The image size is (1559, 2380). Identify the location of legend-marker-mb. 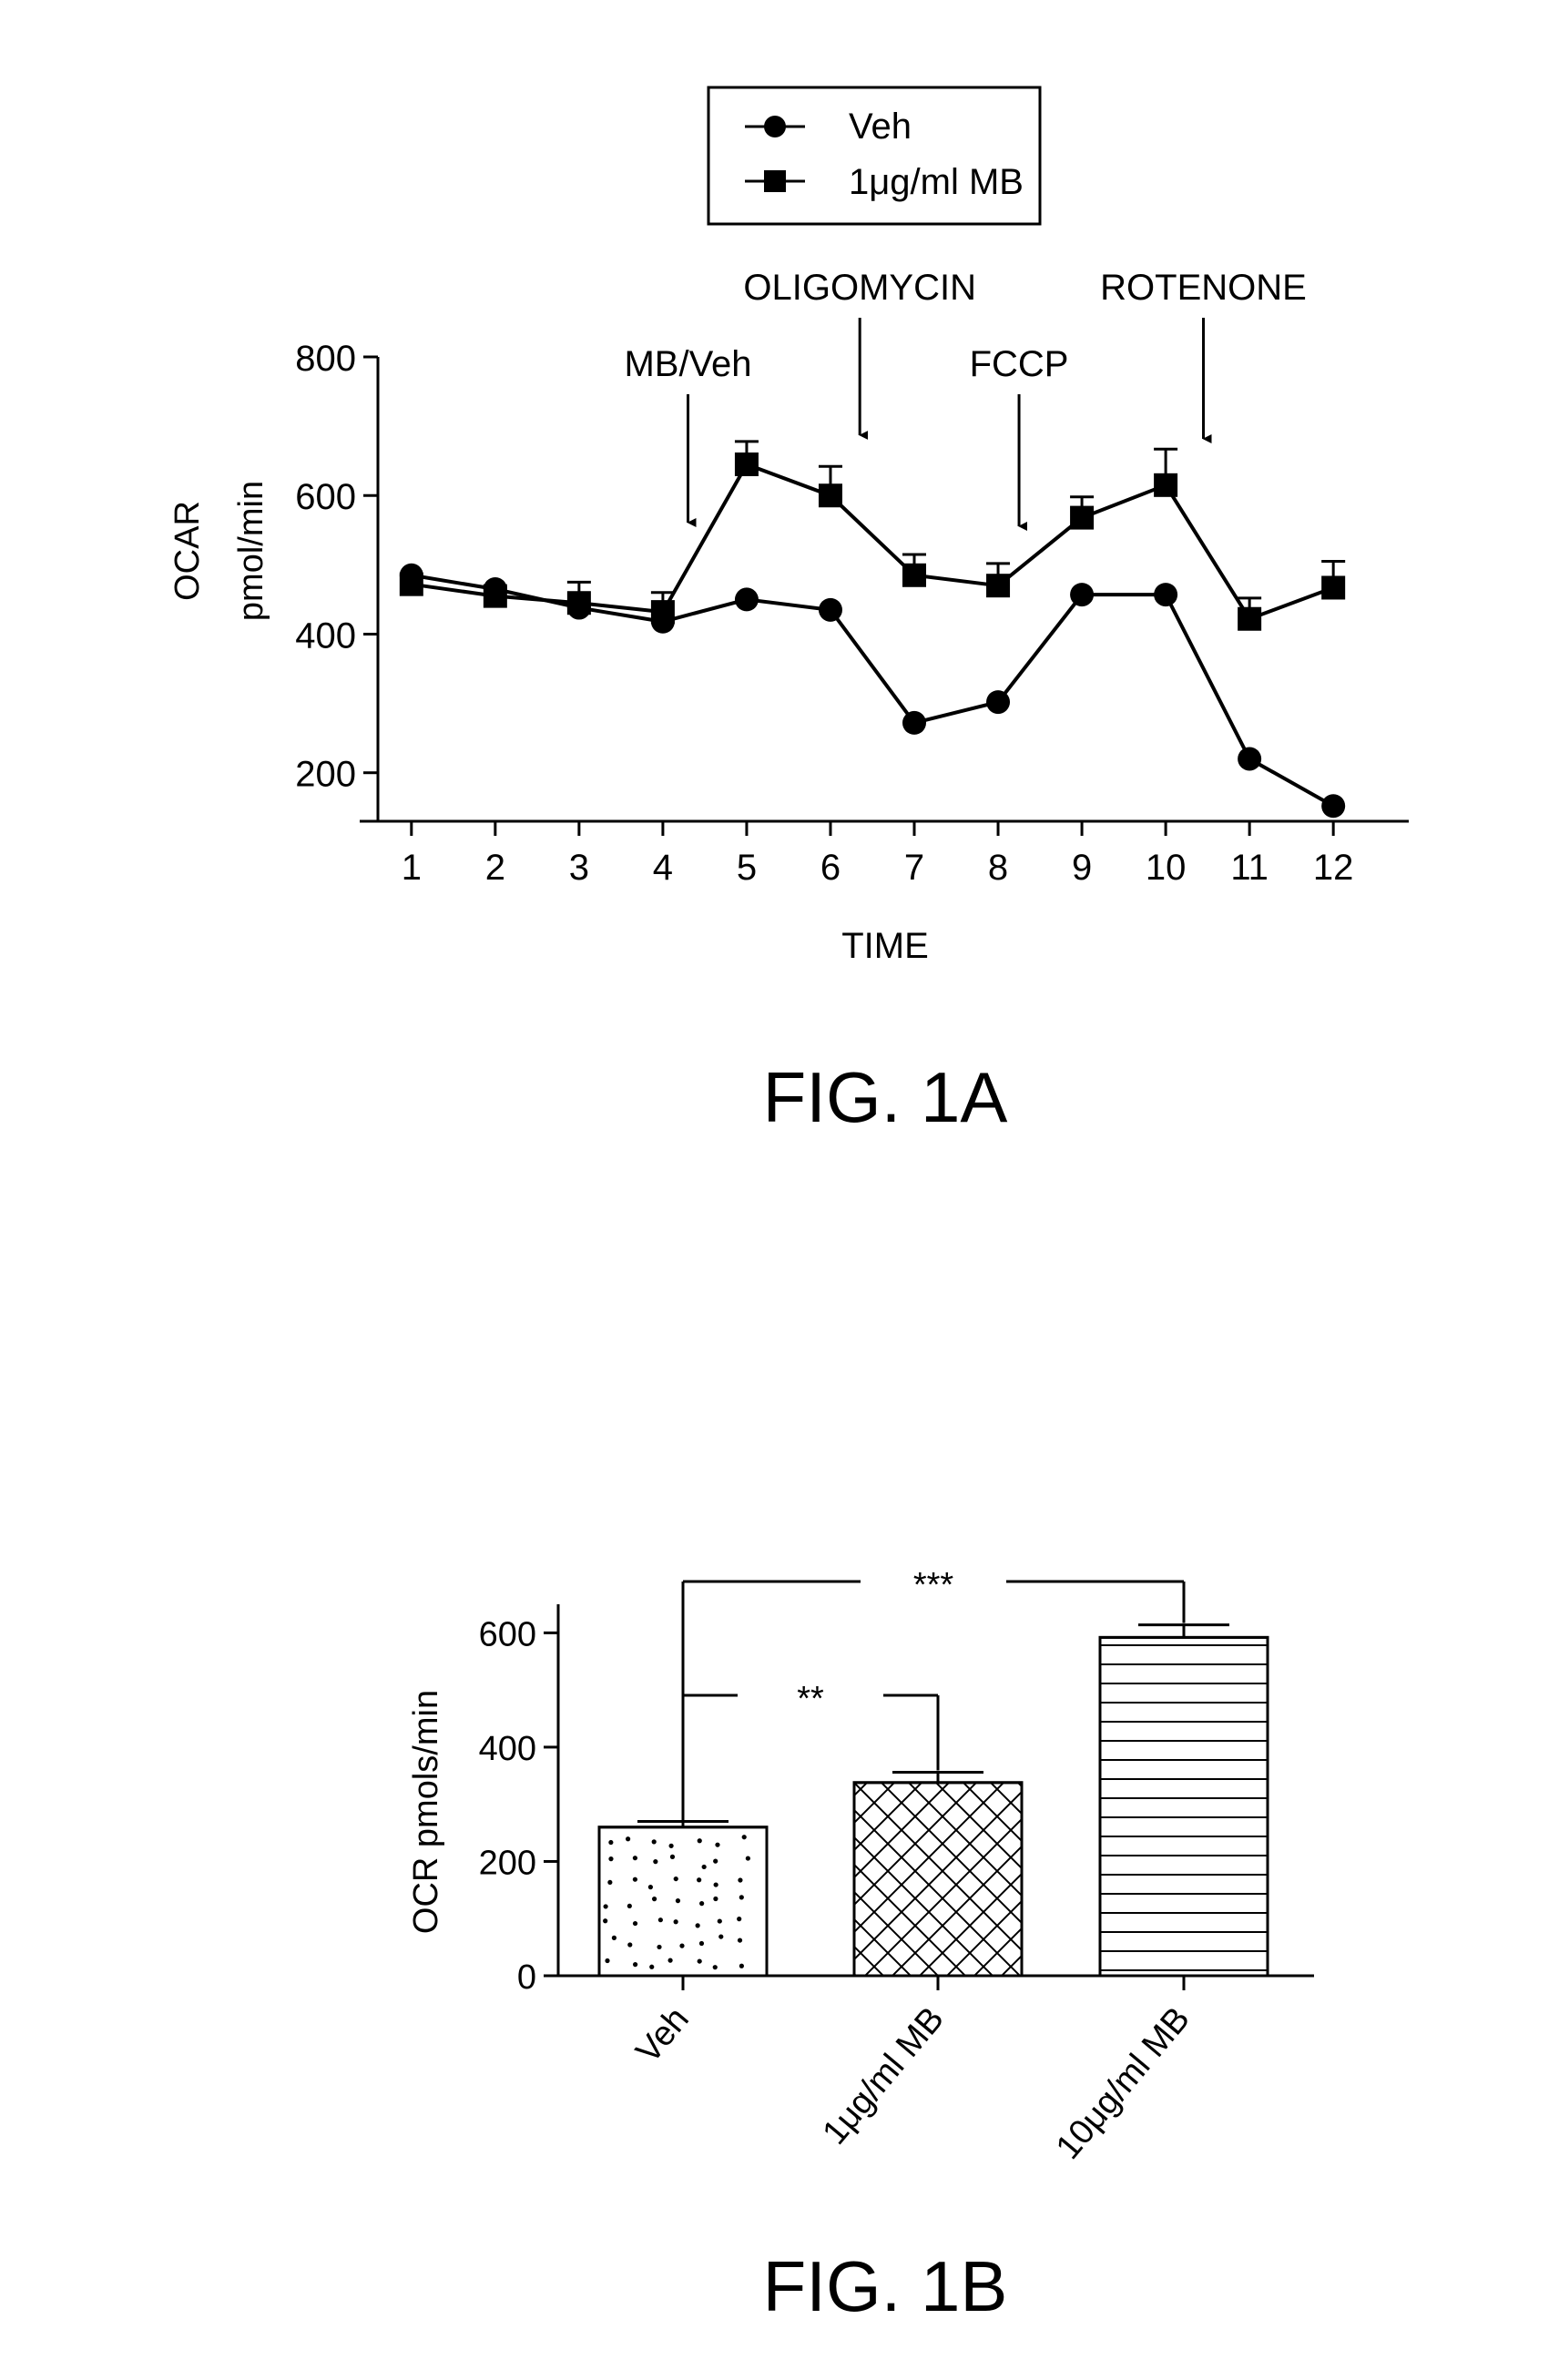
(775, 181).